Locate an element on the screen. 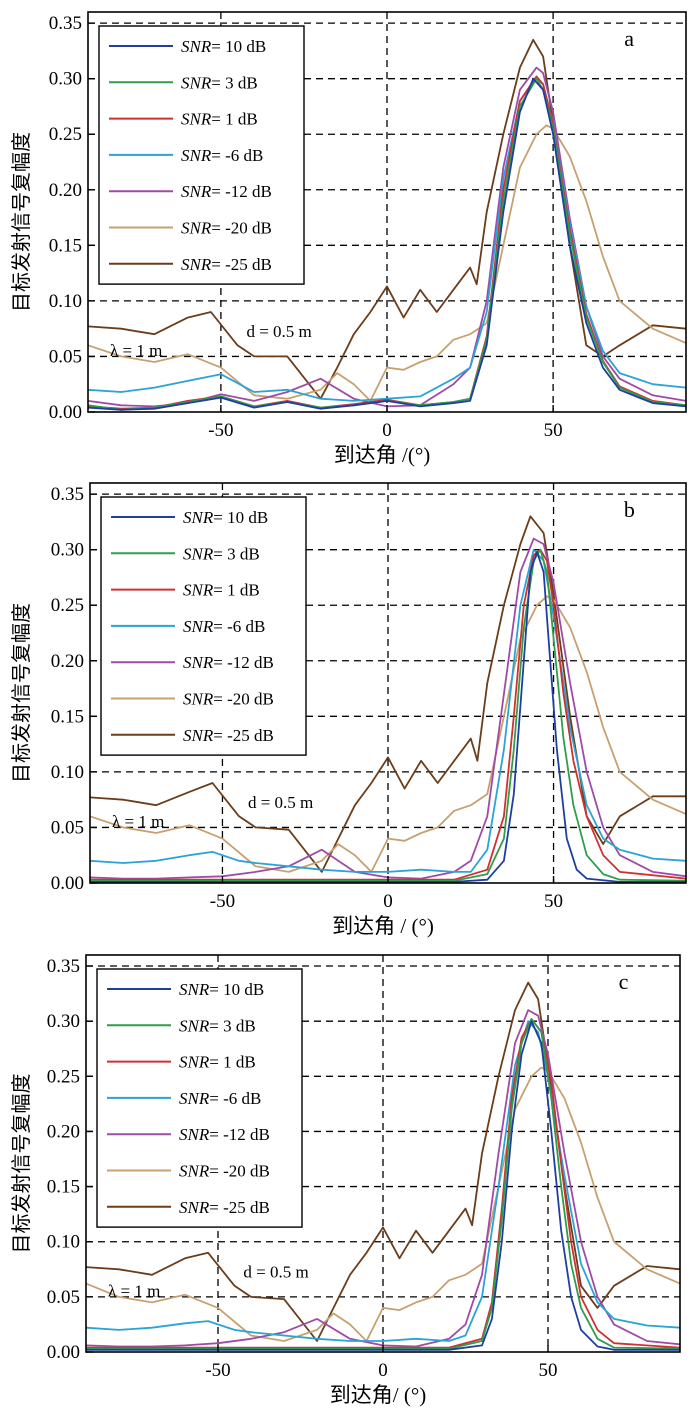 The height and width of the screenshot is (1417, 700). x-axis-label: 到达角/ (°) is located at coordinates (378, 1395).